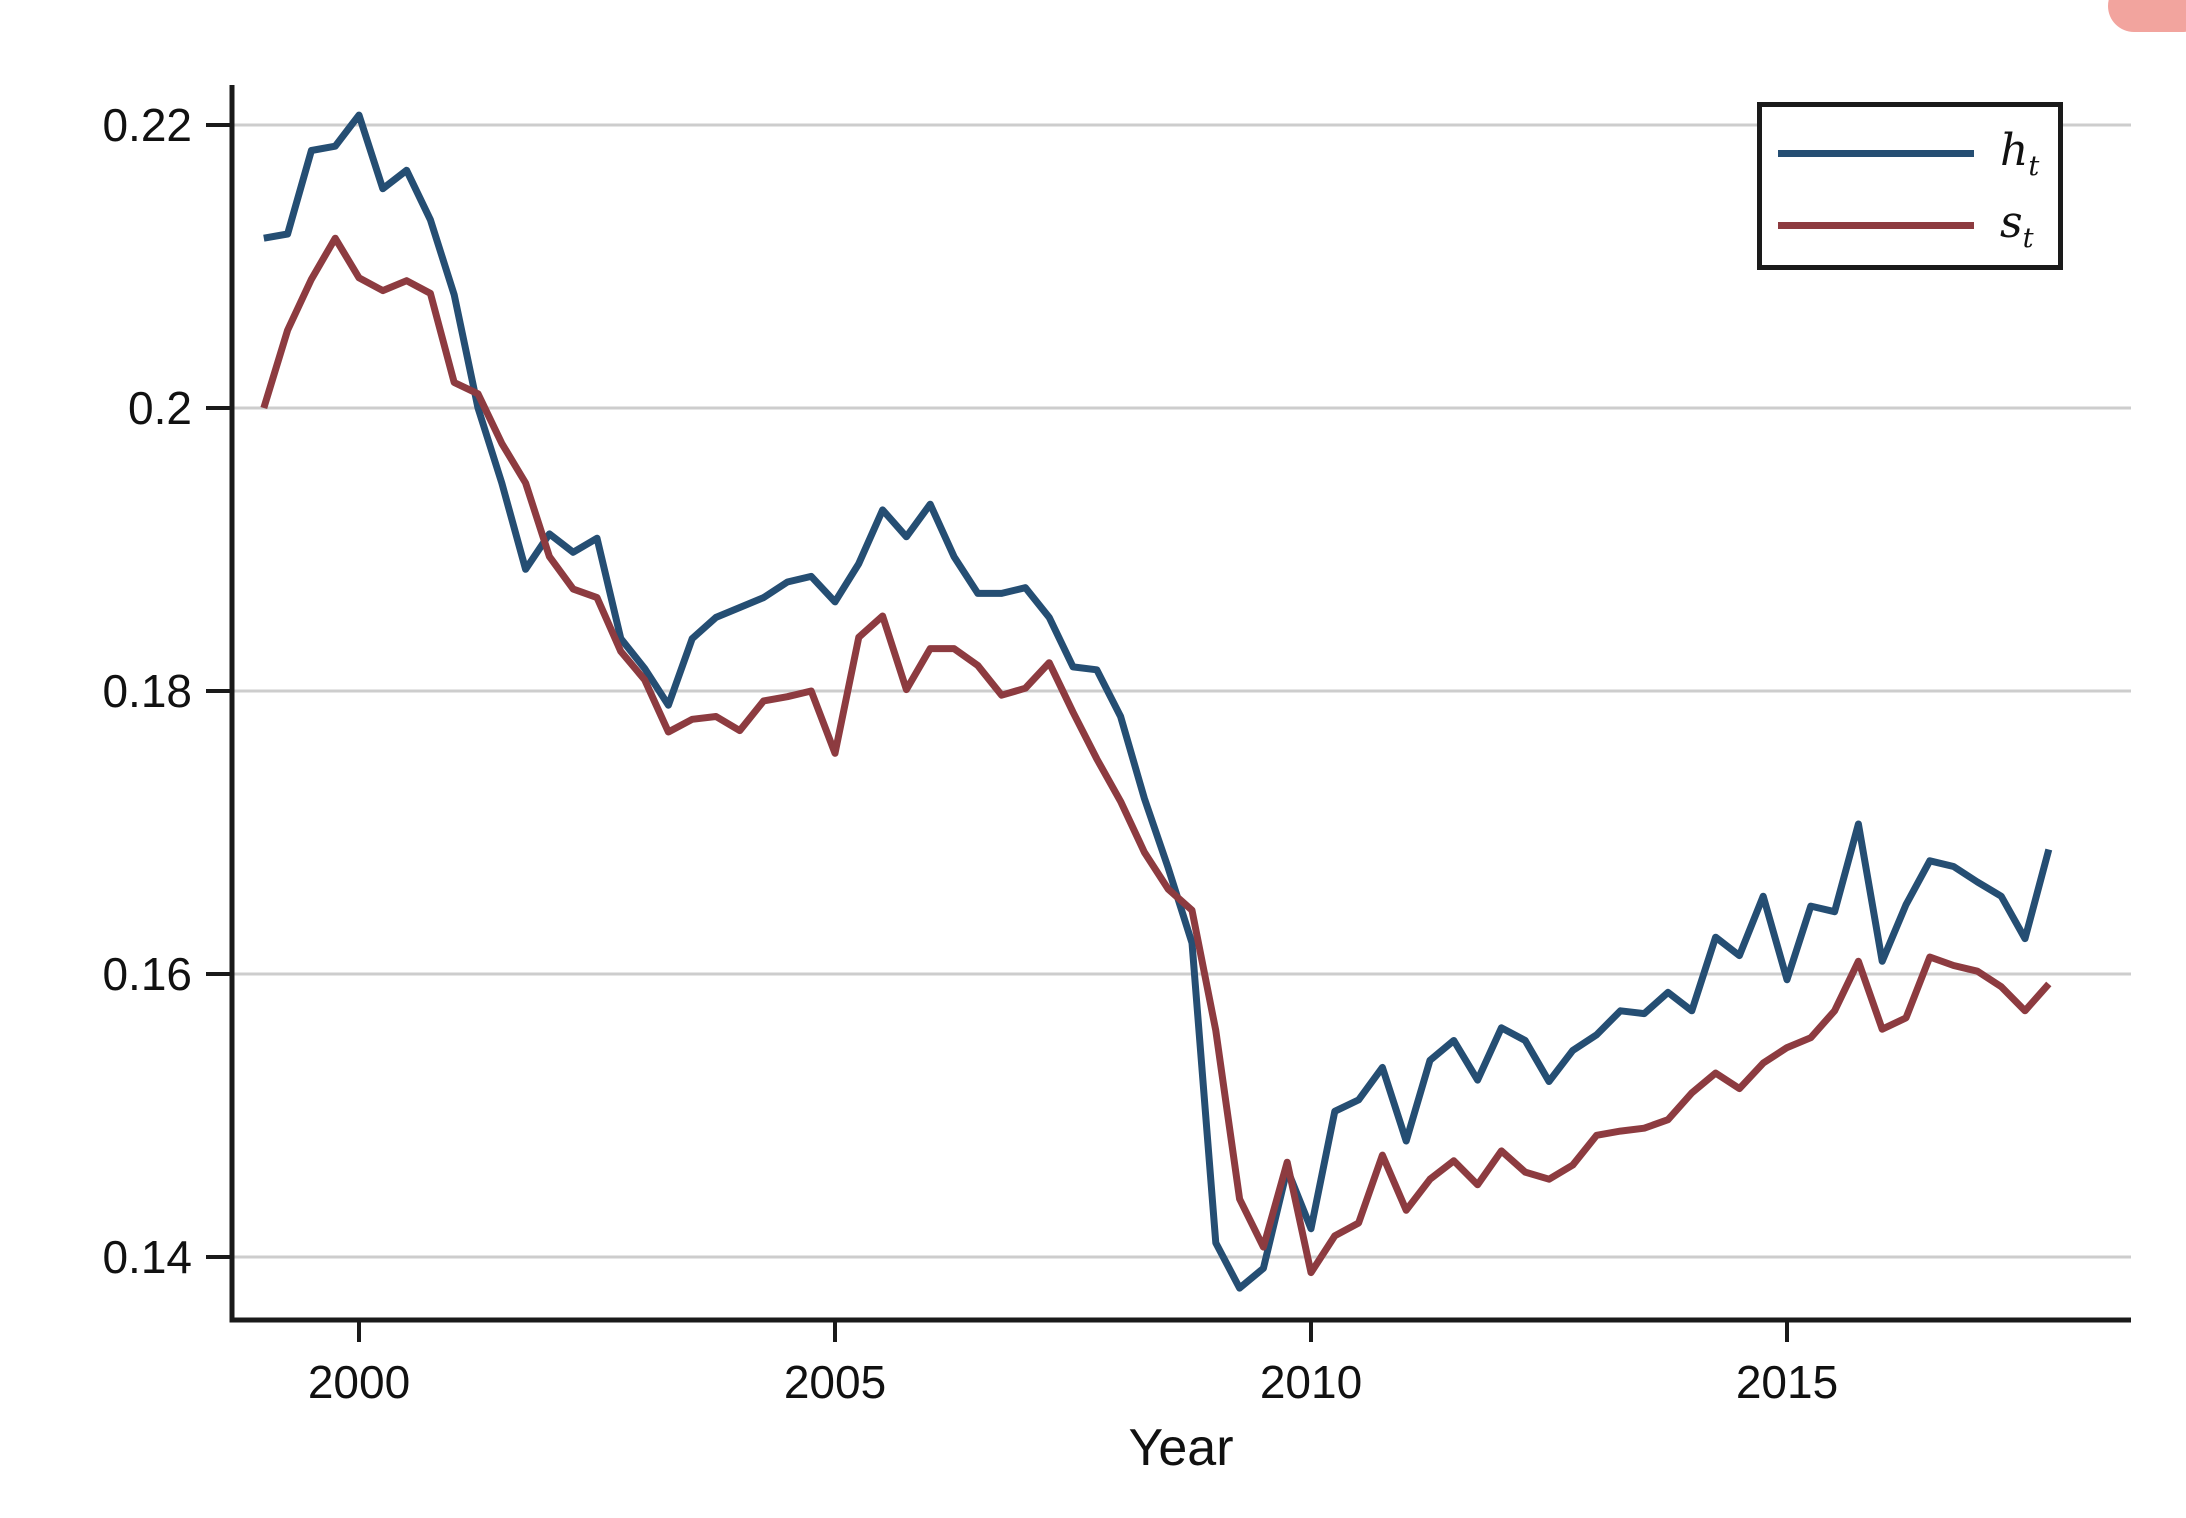  Describe the element at coordinates (359, 1382) in the screenshot. I see `x-tick-label: 2000` at that location.